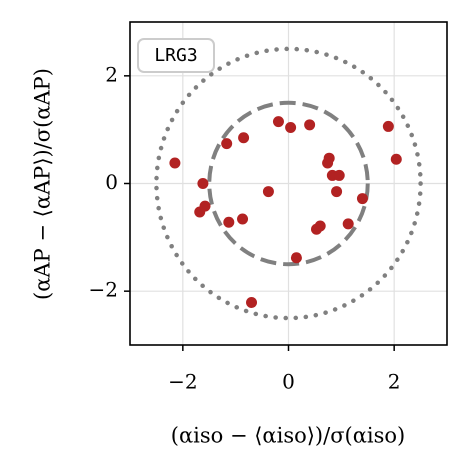 Image resolution: width=473 pixels, height=473 pixels. What do you see at coordinates (111, 182) in the screenshot?
I see `y-tick-label: 0` at bounding box center [111, 182].